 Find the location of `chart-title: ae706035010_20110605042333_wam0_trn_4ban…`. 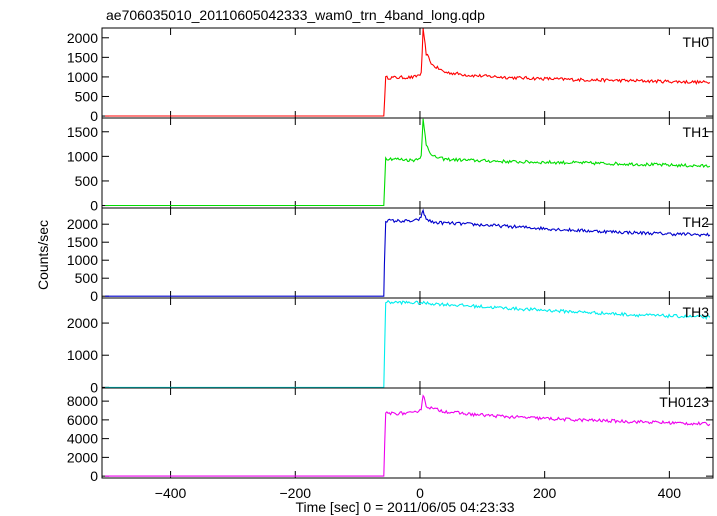

chart-title: ae706035010_20110605042333_wam0_trn_4ban… is located at coordinates (295, 15).